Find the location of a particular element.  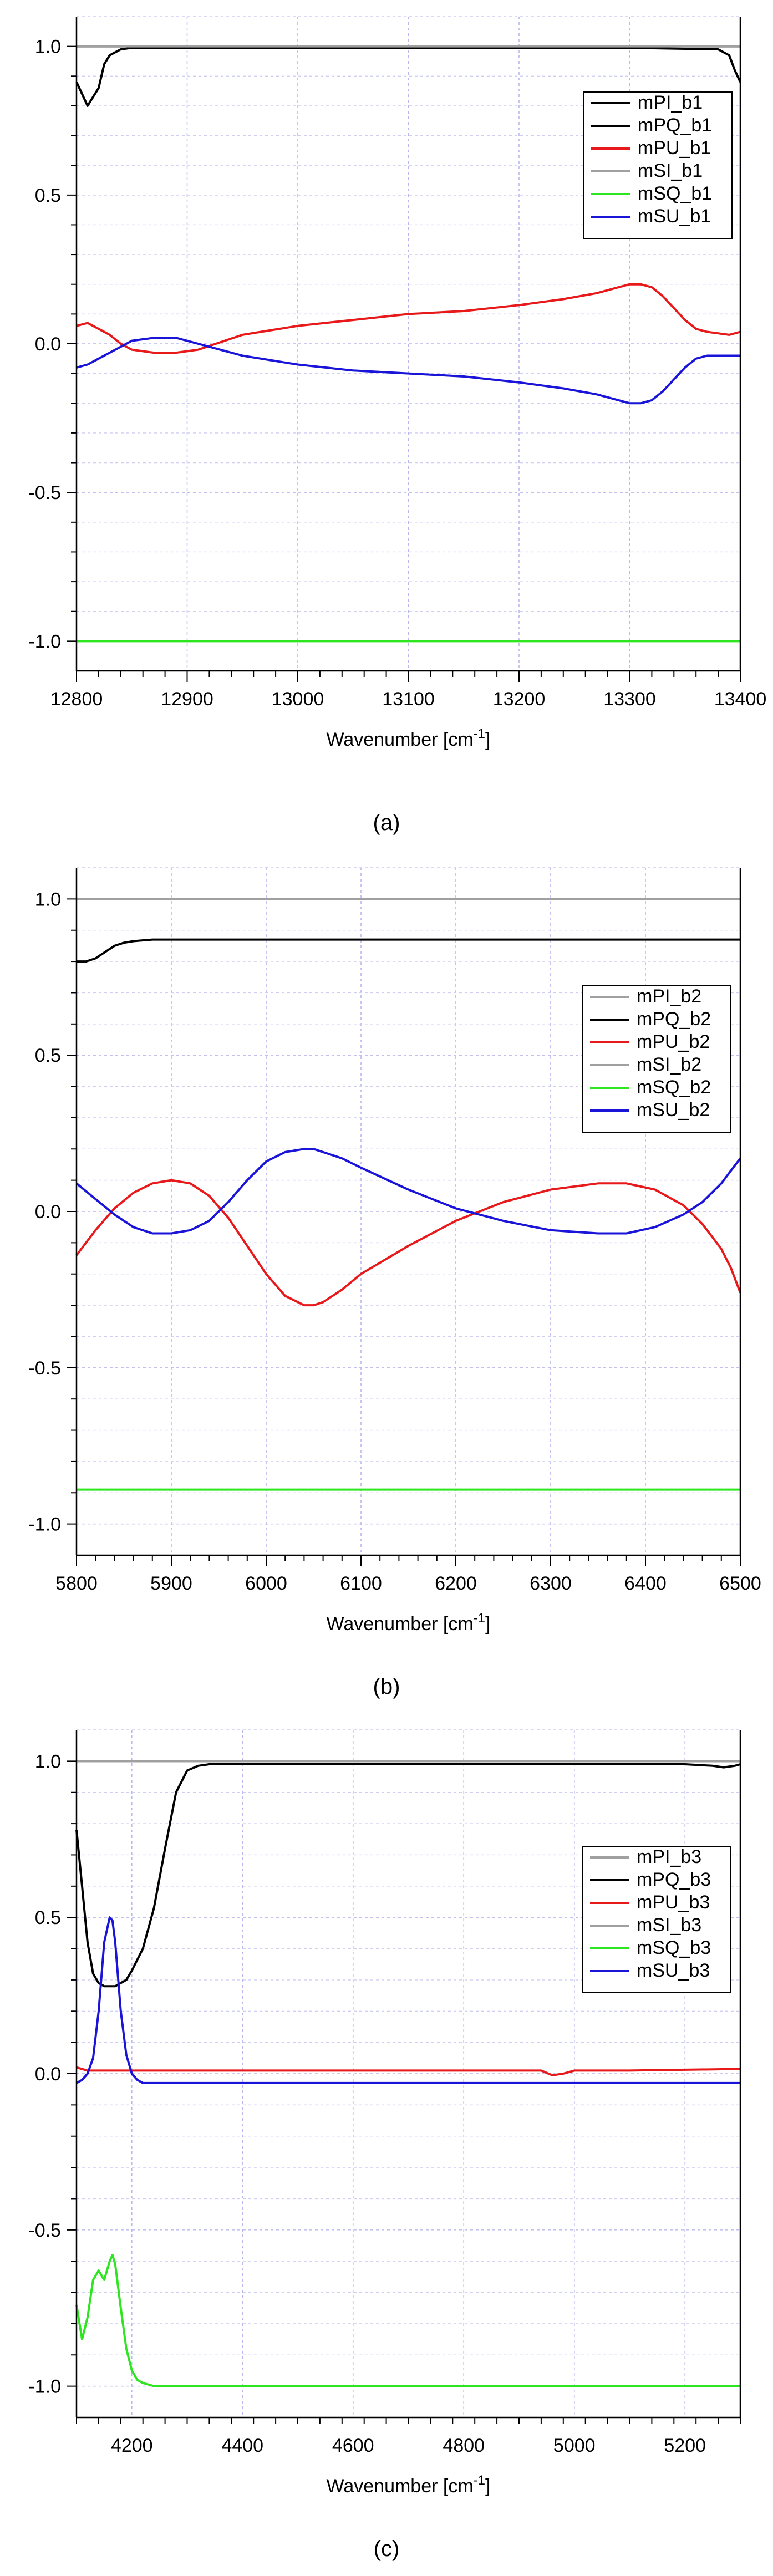

x-tick-label: 6400 is located at coordinates (646, 1584).